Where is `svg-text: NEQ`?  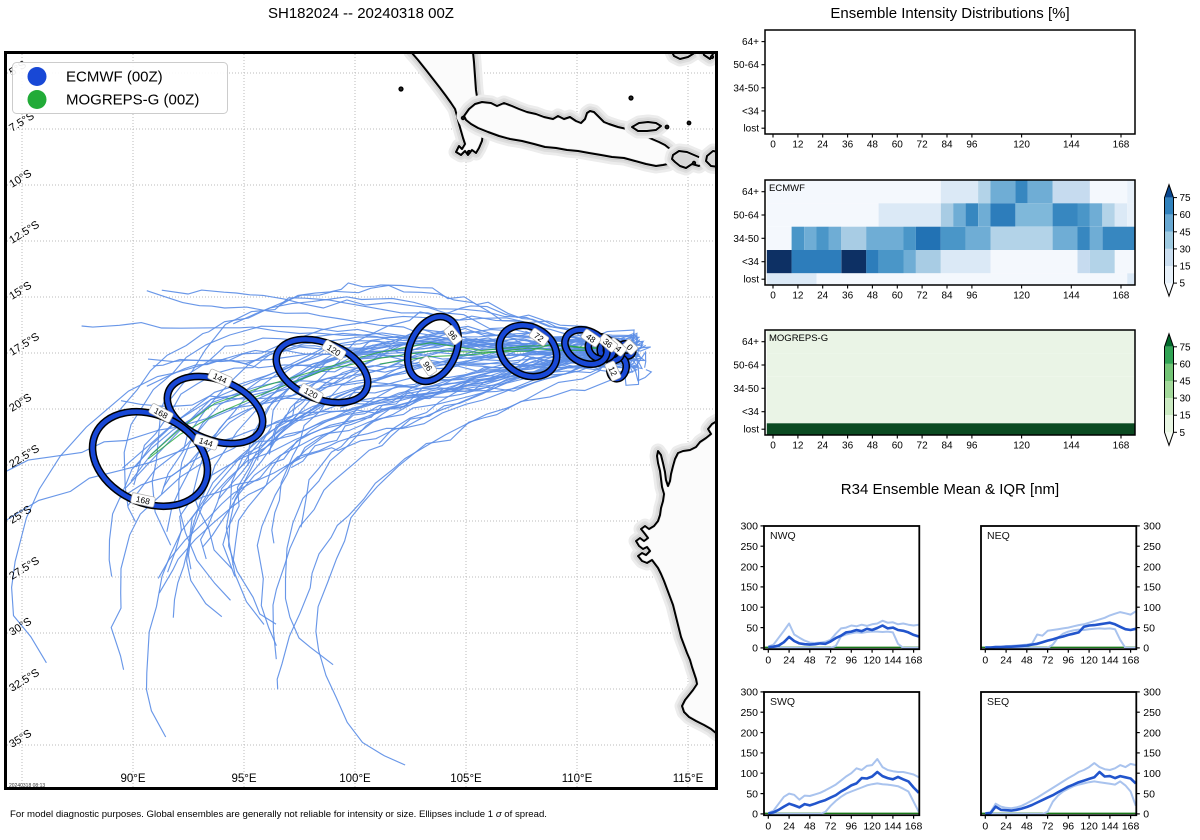
svg-text: NEQ is located at coordinates (998, 536).